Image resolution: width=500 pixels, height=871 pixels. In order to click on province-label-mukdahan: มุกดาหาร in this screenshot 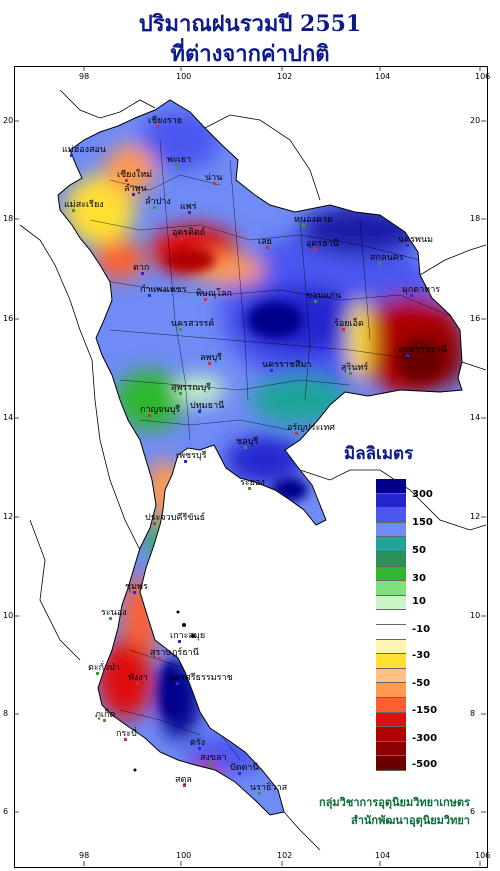, I will do `click(421, 290)`.